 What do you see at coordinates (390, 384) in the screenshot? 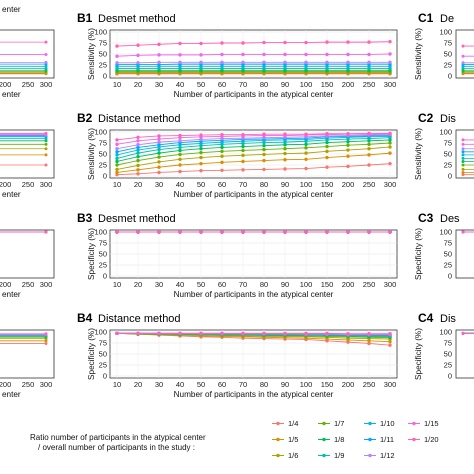
I see `x-tick-label: 300` at bounding box center [390, 384].